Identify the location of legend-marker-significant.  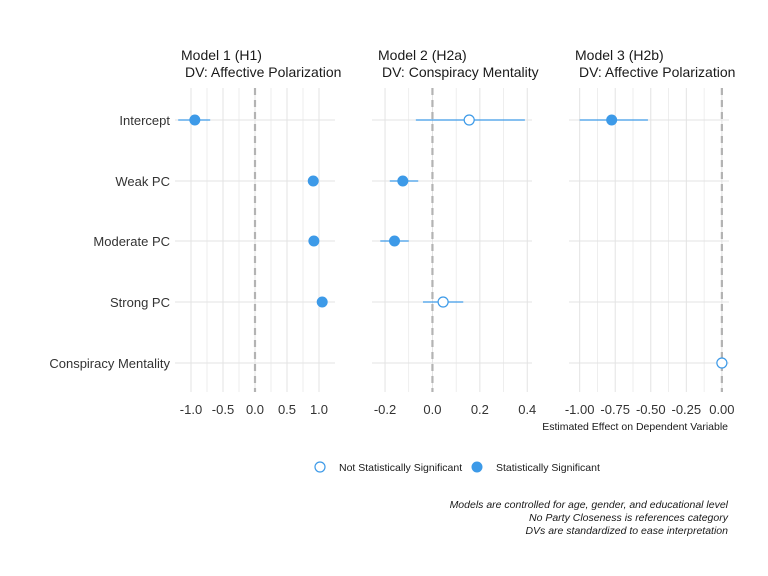
(477, 467).